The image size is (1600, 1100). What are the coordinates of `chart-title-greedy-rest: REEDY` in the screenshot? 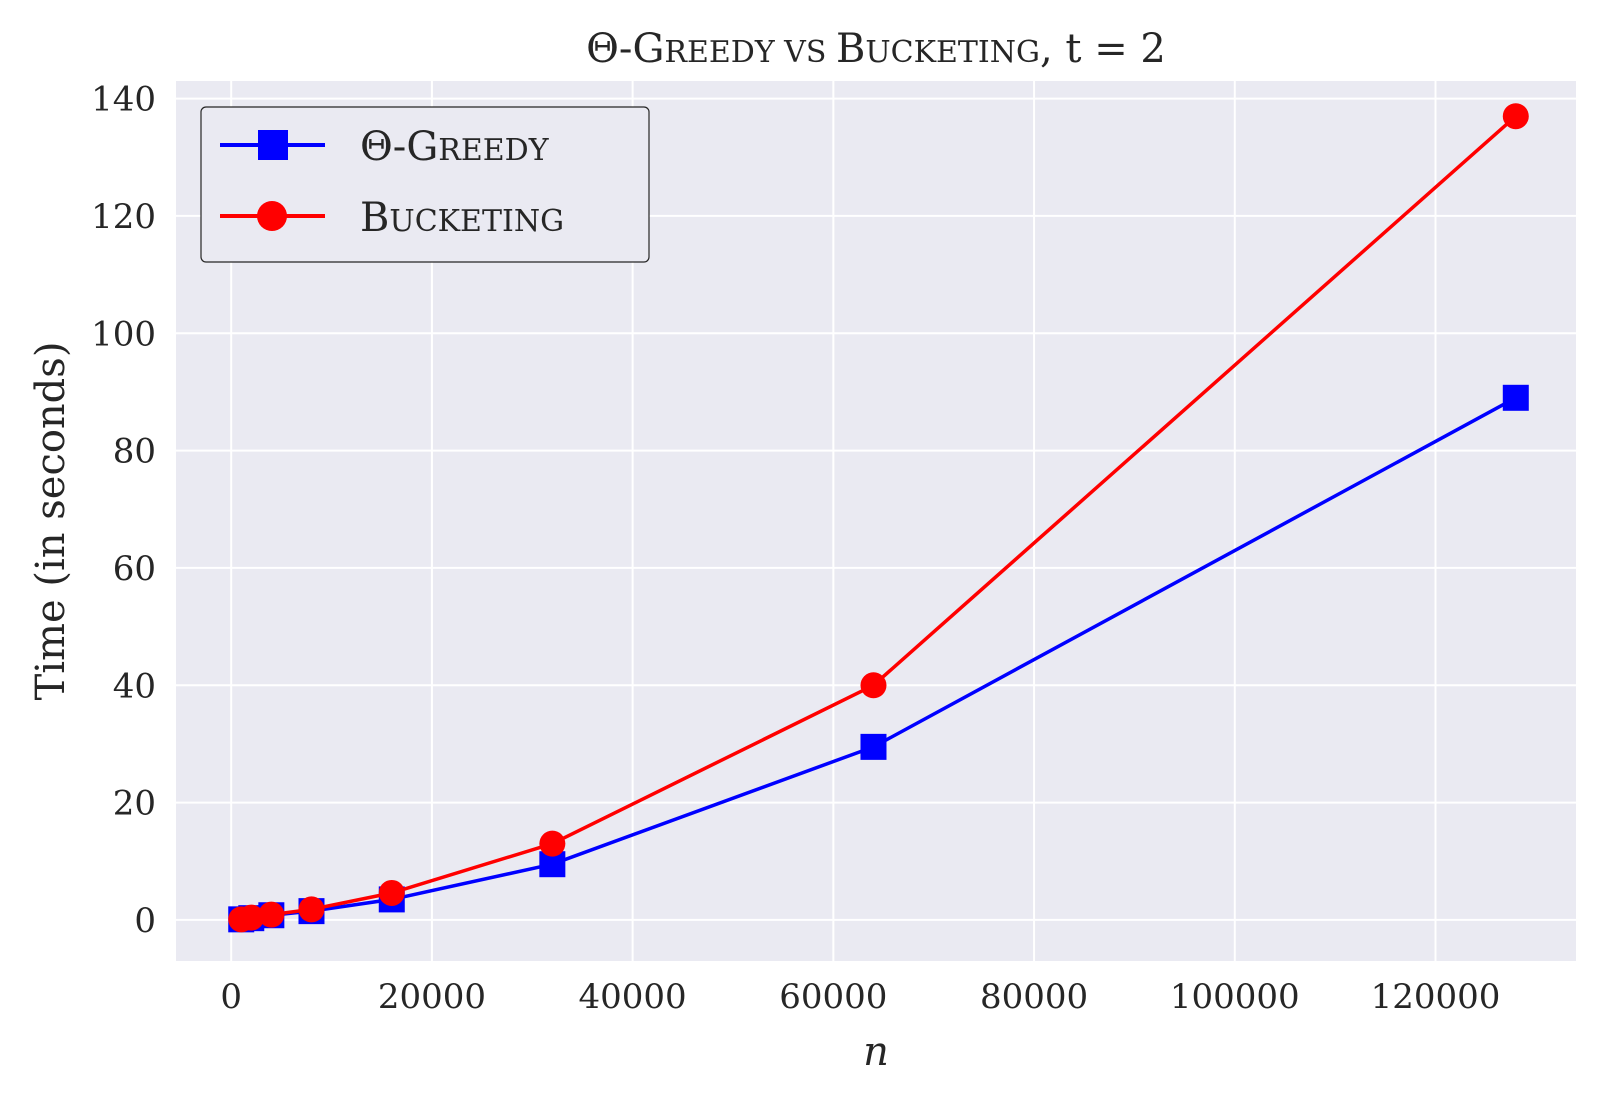 It's located at (719, 52).